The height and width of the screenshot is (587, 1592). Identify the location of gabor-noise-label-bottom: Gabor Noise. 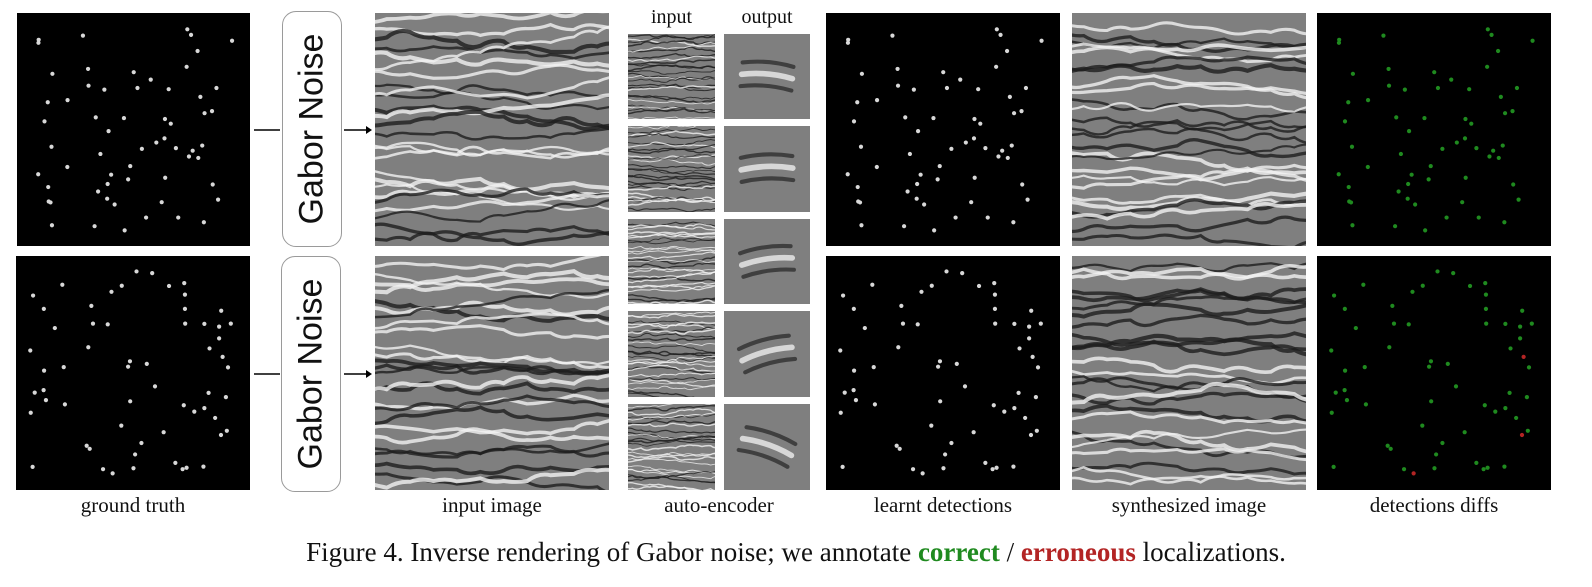
(310, 374).